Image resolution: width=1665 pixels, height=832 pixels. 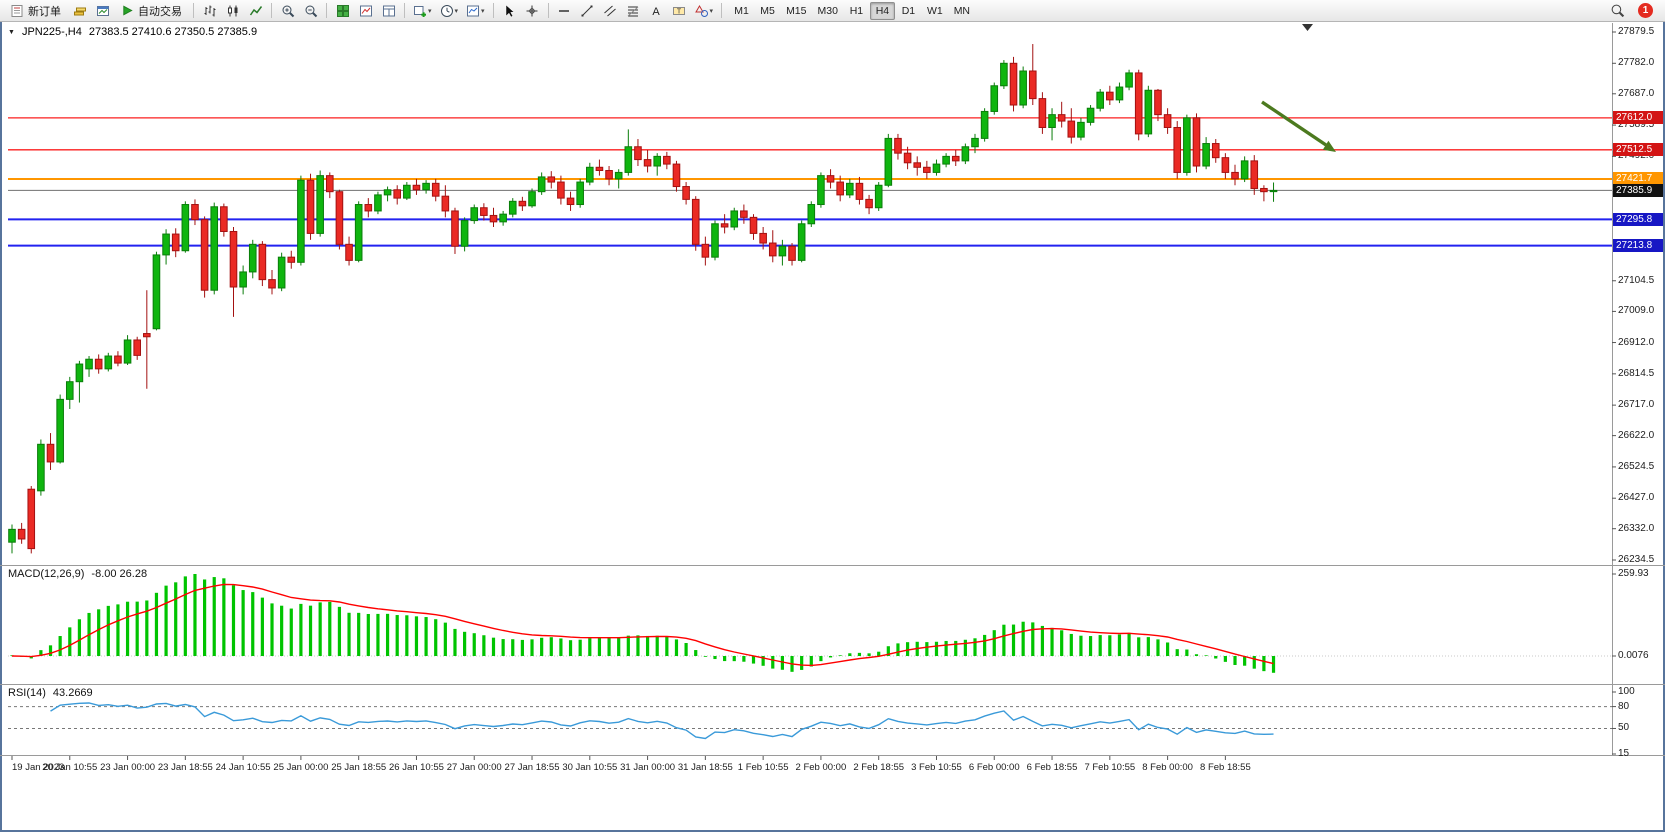 I want to click on price-axis, so click(x=1638, y=388).